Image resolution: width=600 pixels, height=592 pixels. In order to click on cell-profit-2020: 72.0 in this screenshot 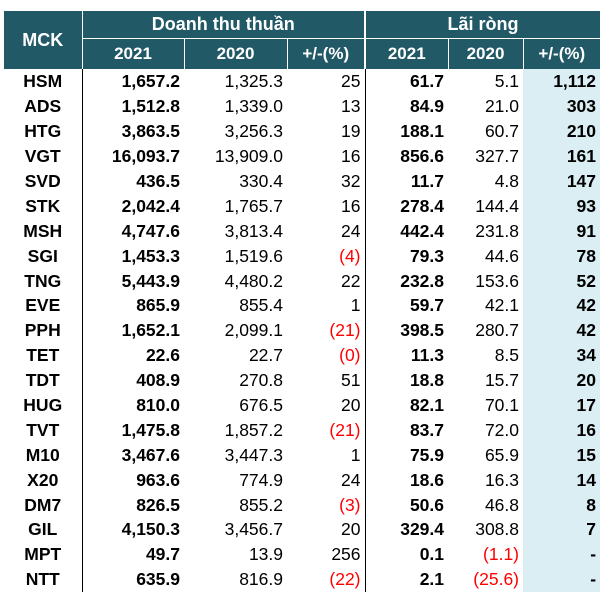, I will do `click(502, 429)`.